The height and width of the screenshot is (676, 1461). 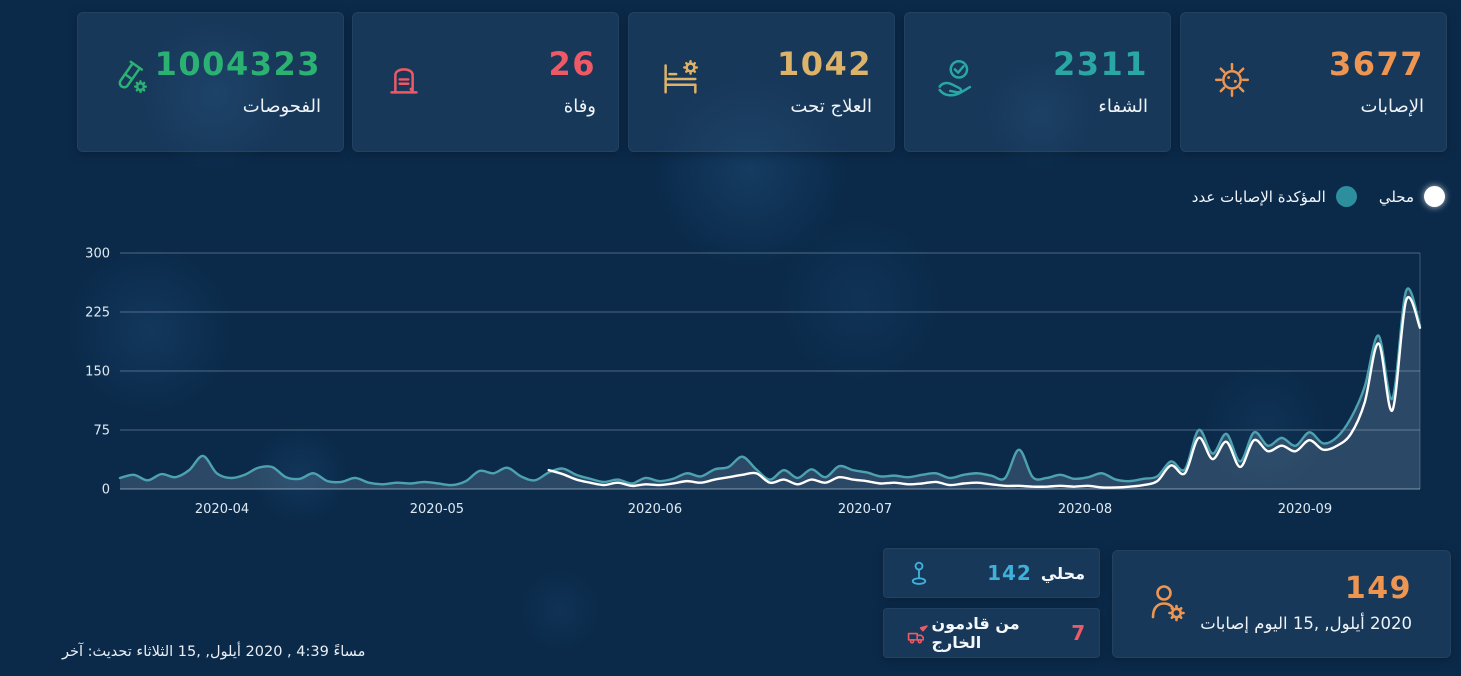 I want to click on tests-label: الفحوصات, so click(x=281, y=107).